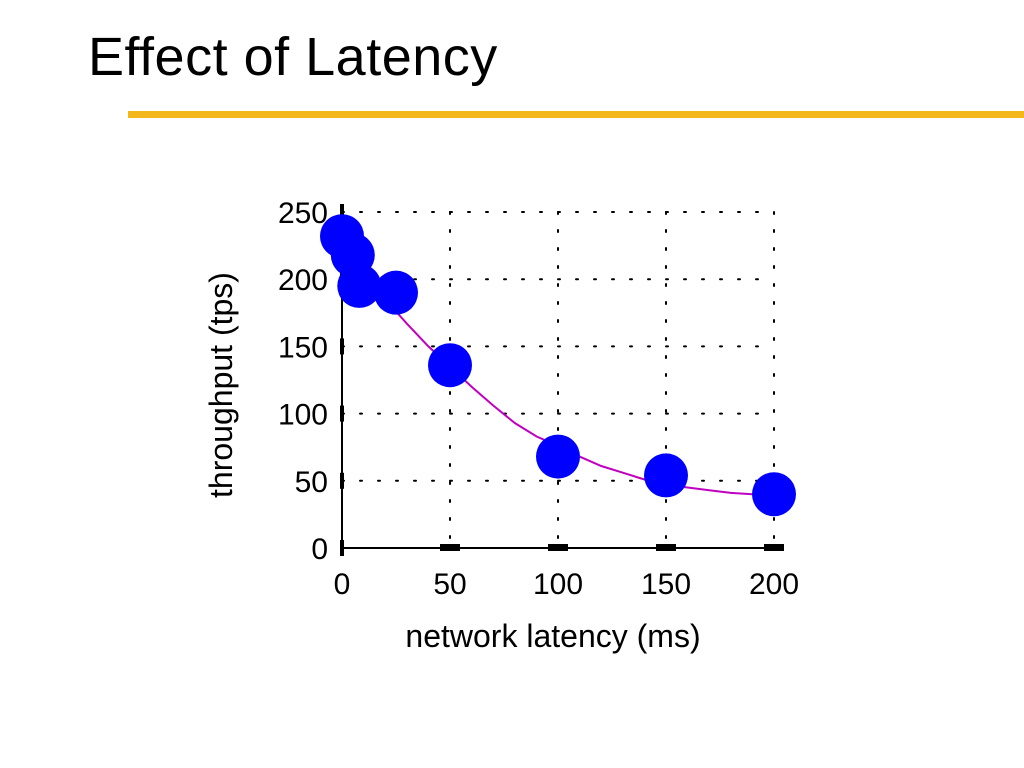  Describe the element at coordinates (303, 280) in the screenshot. I see `y-tick-label: 200` at that location.